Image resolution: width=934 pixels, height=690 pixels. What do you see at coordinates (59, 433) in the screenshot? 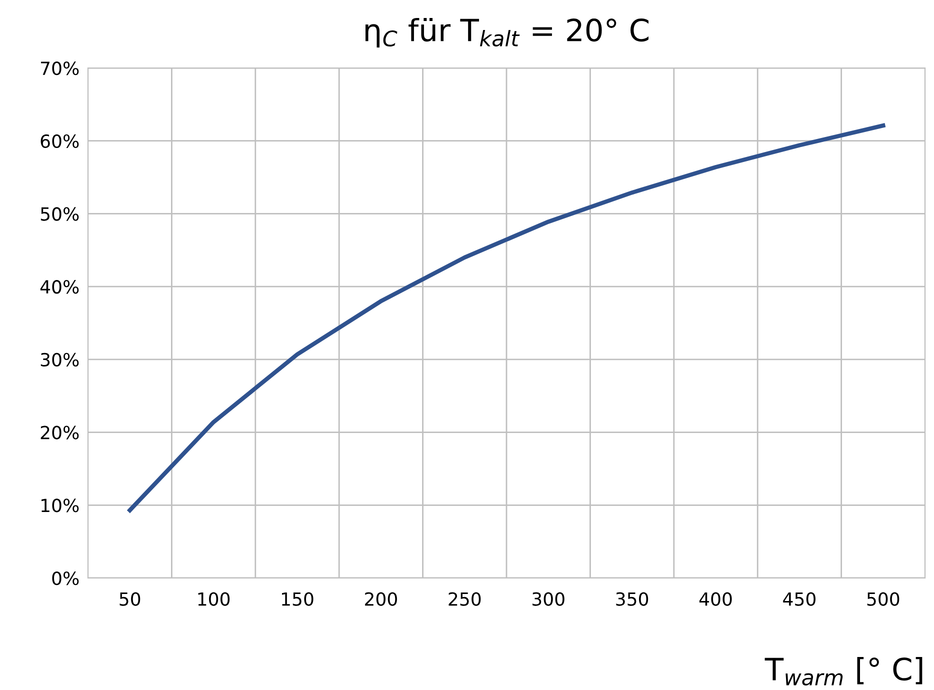
I see `y-tick-label: 20%` at bounding box center [59, 433].